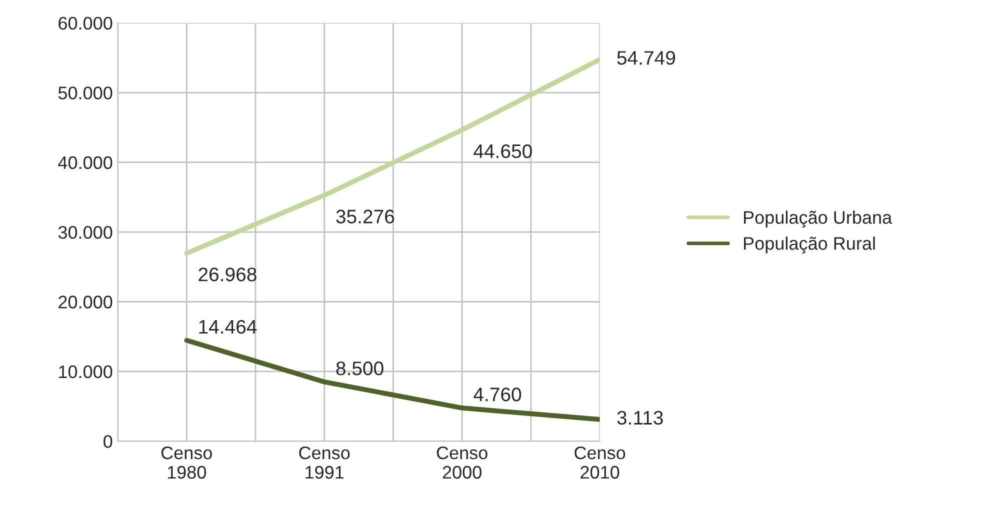  What do you see at coordinates (646, 58) in the screenshot?
I see `data-label: 54.749` at bounding box center [646, 58].